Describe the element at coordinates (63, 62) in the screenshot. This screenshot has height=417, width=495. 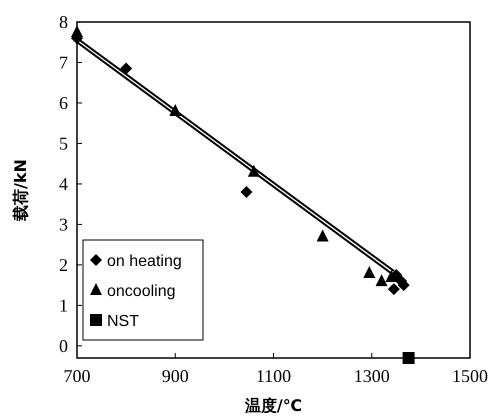
I see `y-tick-label: 7` at that location.